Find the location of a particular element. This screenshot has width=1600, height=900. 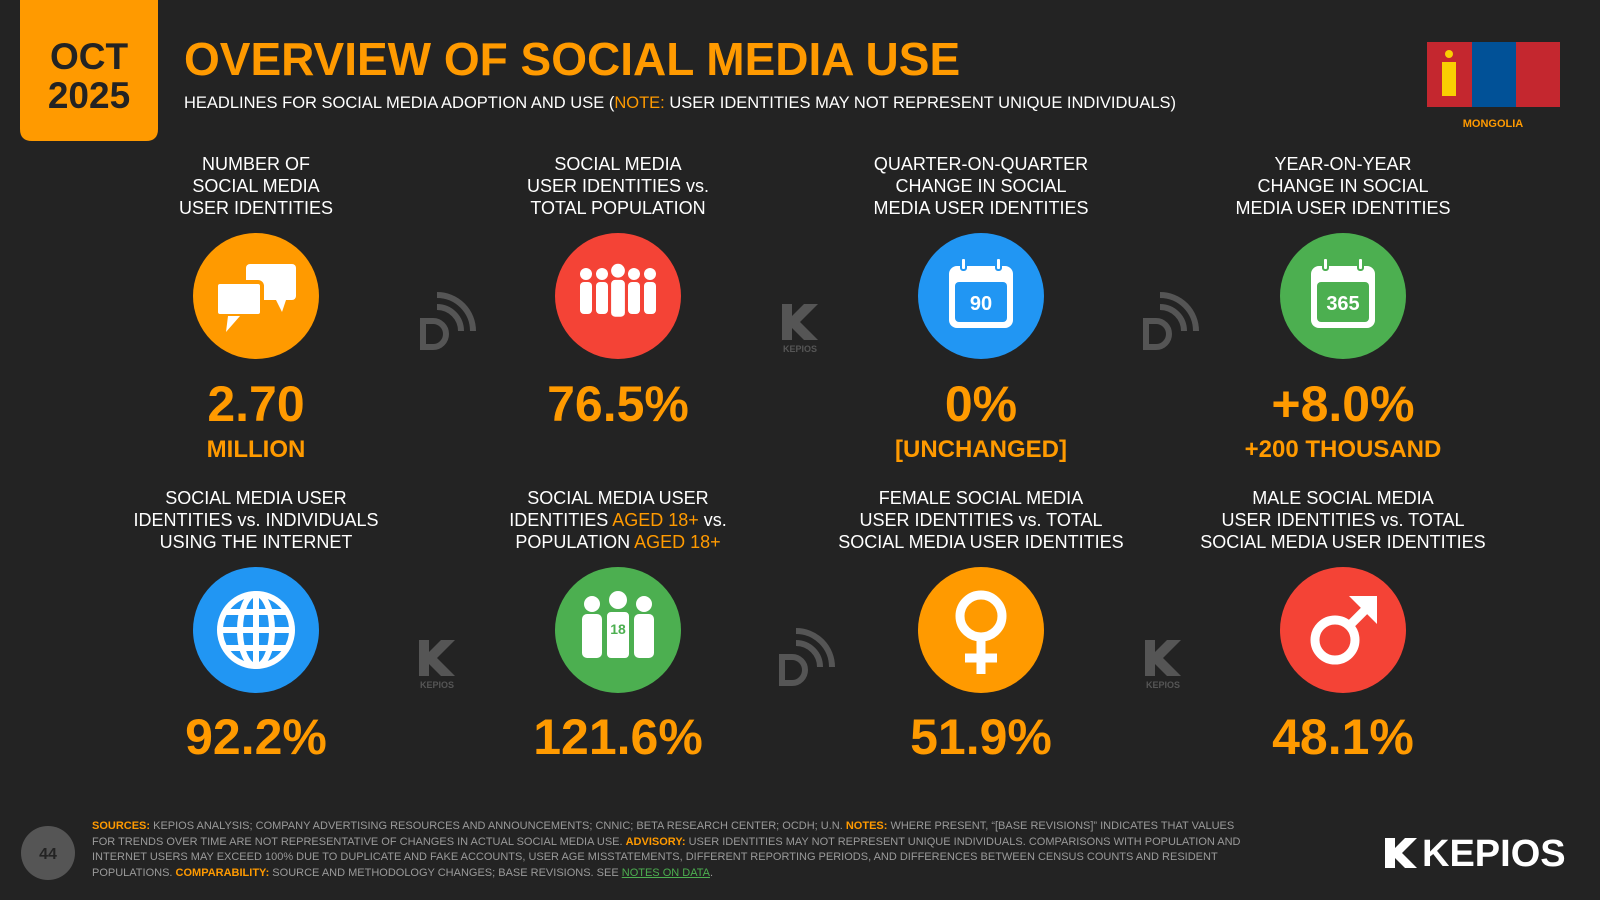

card-label: QUARTER-ON-QUARTER is located at coordinates (981, 164).